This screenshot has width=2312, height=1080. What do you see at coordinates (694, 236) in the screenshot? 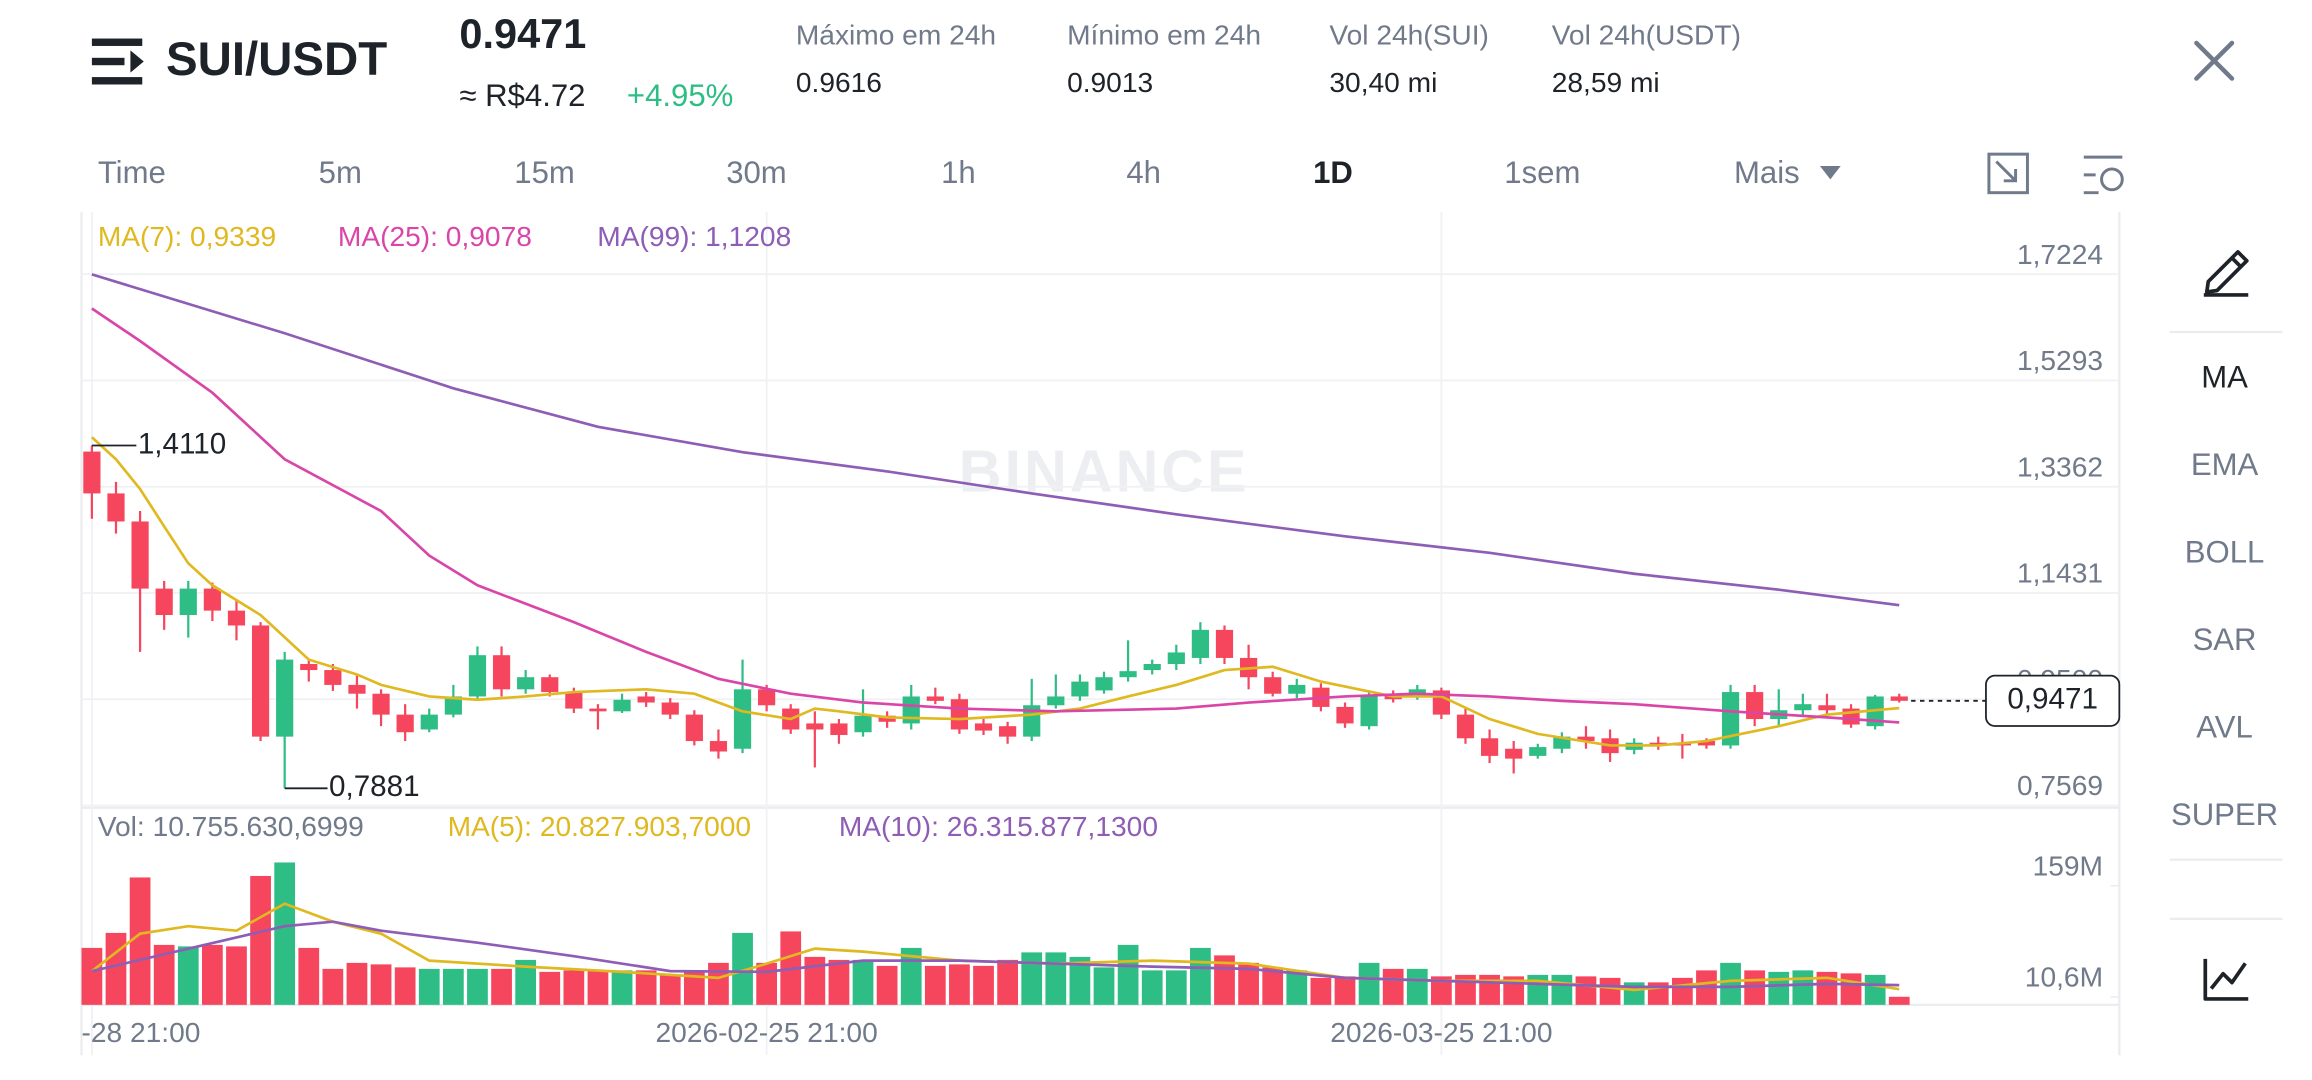
I see `ma-legend: MA(99): 1,1208` at bounding box center [694, 236].